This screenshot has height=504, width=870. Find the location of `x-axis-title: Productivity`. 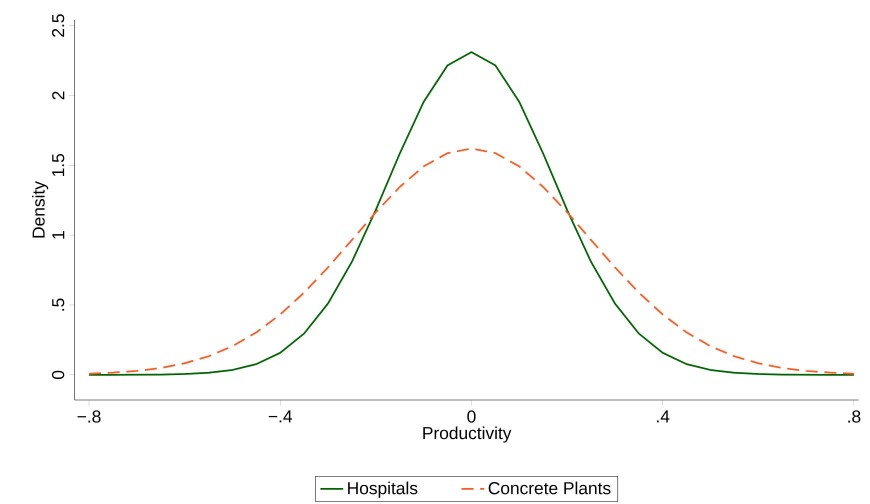

x-axis-title: Productivity is located at coordinates (467, 434).